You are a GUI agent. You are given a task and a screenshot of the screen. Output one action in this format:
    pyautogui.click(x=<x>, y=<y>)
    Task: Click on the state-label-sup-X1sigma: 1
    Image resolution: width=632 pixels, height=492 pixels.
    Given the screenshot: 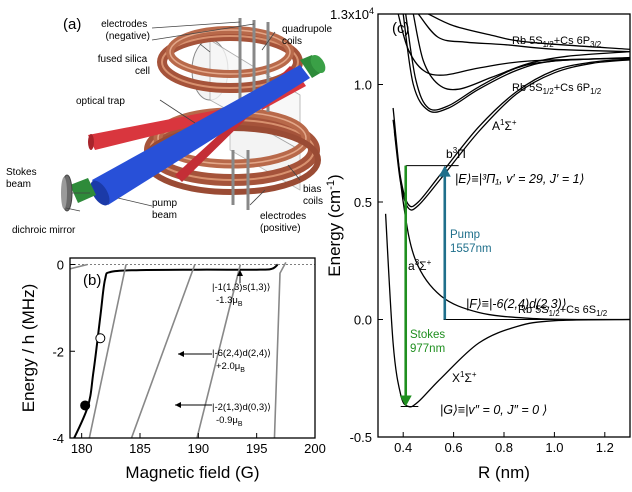 What is the action you would take?
    pyautogui.click(x=462, y=374)
    